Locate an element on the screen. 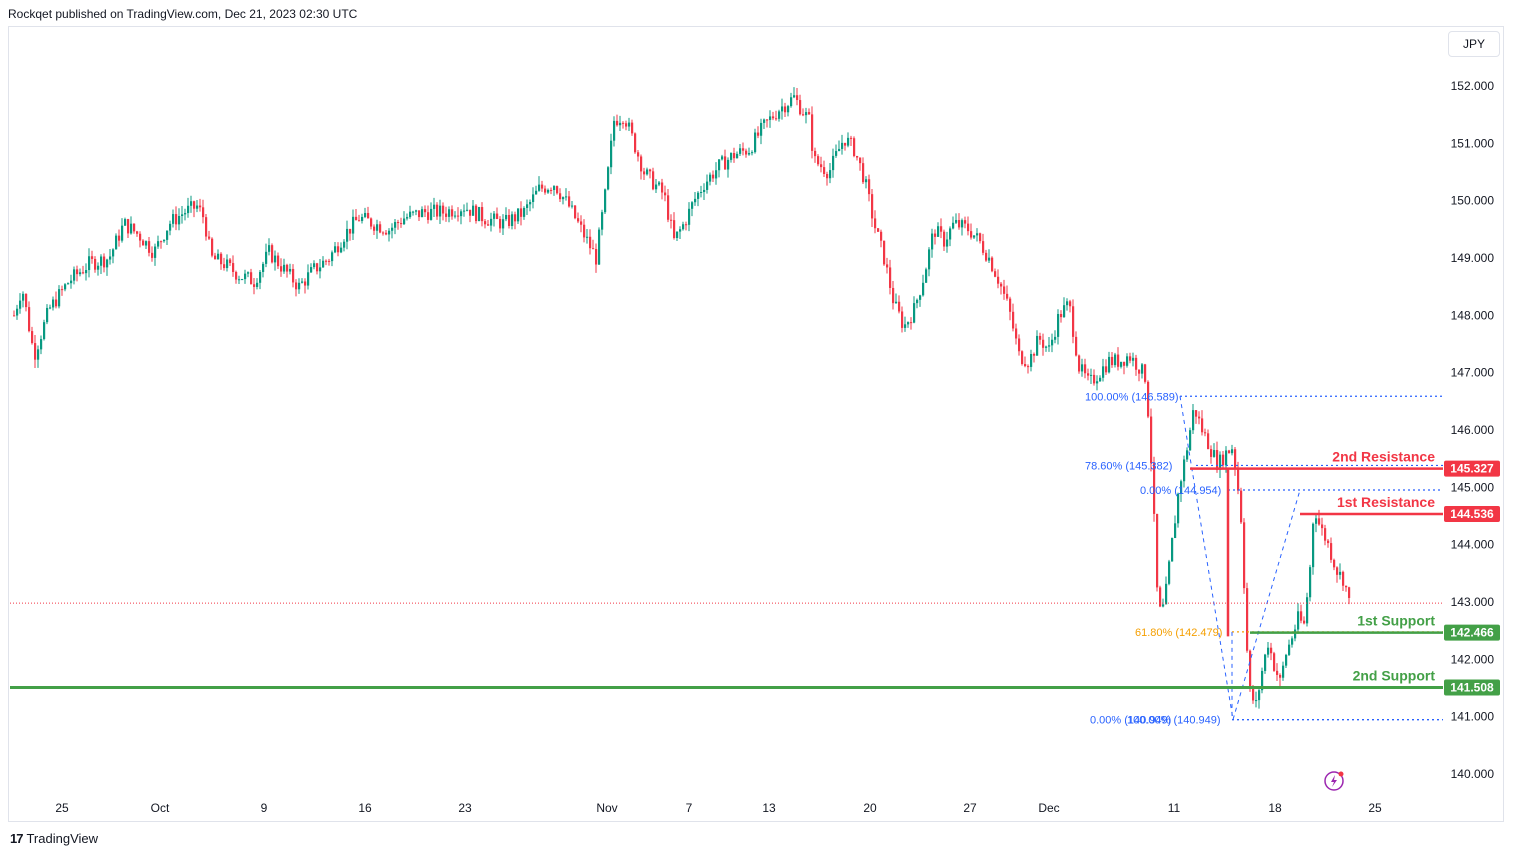  lightning-icon-bolt is located at coordinates (1334, 781).